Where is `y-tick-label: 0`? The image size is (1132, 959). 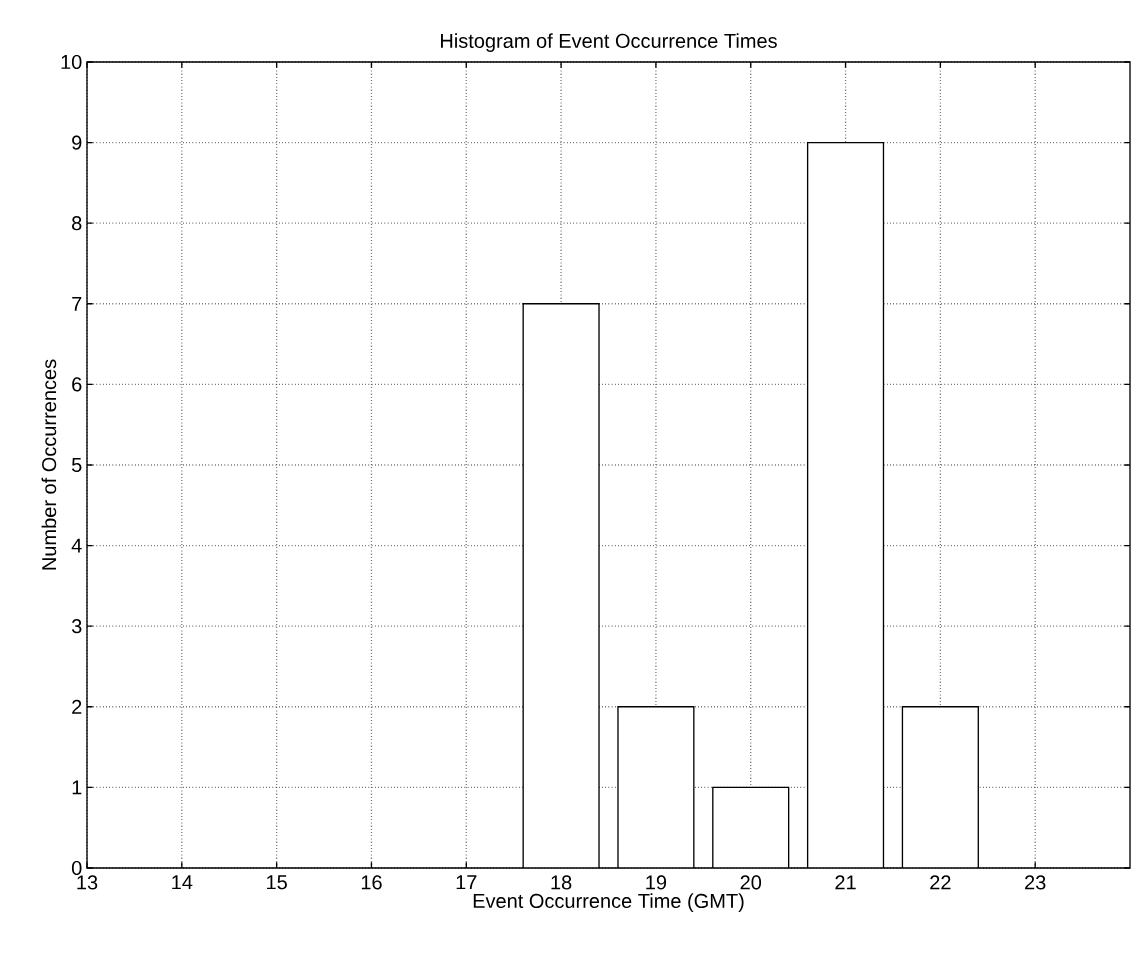 y-tick-label: 0 is located at coordinates (76, 868).